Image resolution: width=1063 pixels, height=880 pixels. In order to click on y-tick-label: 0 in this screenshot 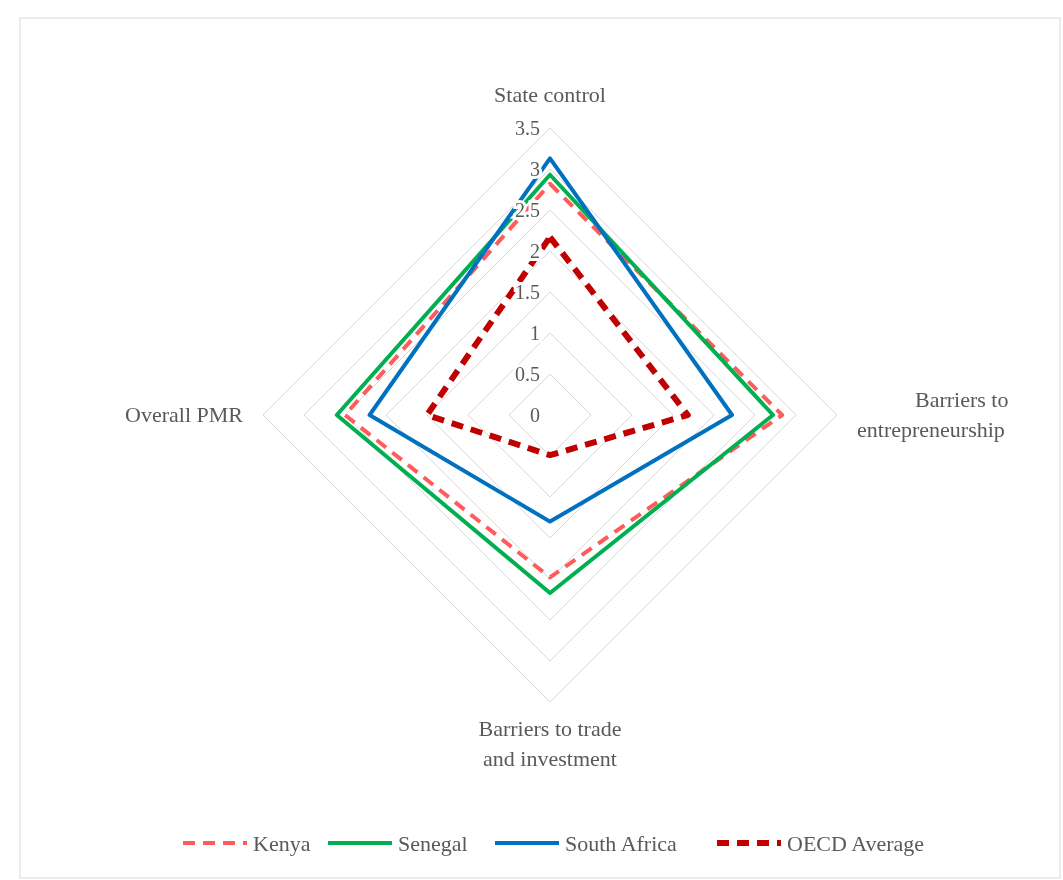, I will do `click(535, 415)`.